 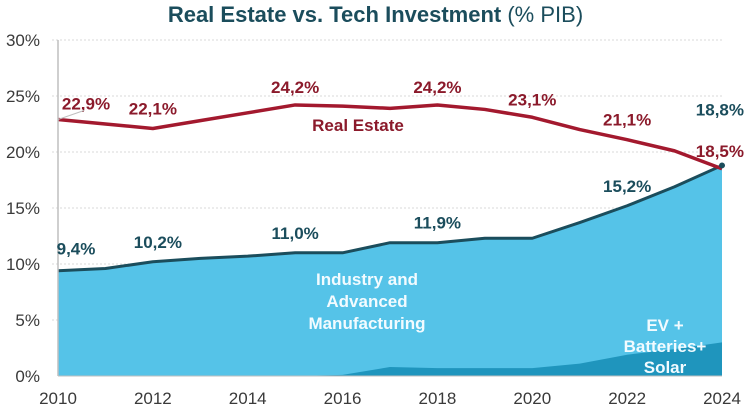 I want to click on real-estate-data-label: 23,1%, so click(x=532, y=99).